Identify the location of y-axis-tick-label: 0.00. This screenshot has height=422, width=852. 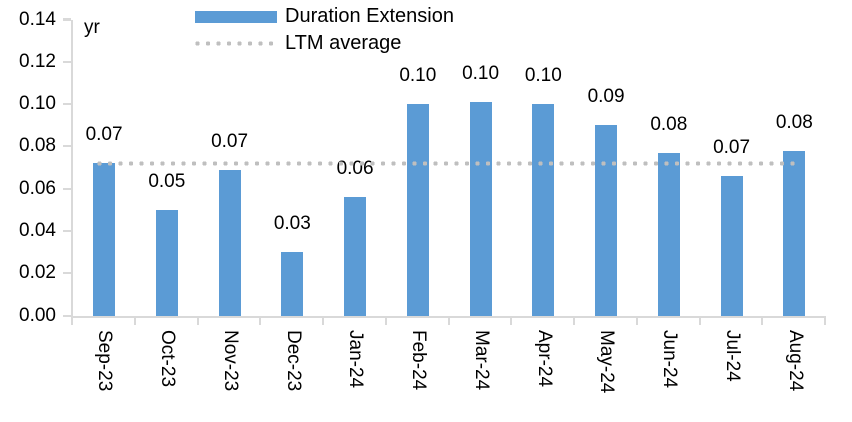
(37, 315).